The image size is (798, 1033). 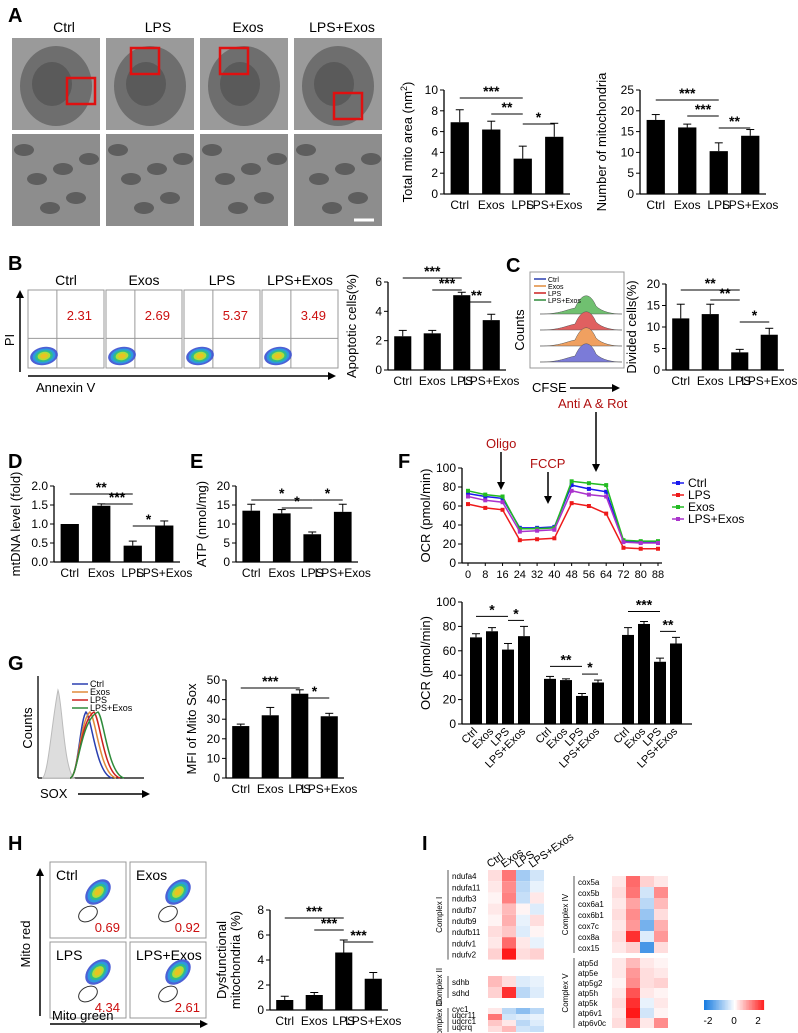 I want to click on gene-label: cox5b, so click(x=589, y=893).